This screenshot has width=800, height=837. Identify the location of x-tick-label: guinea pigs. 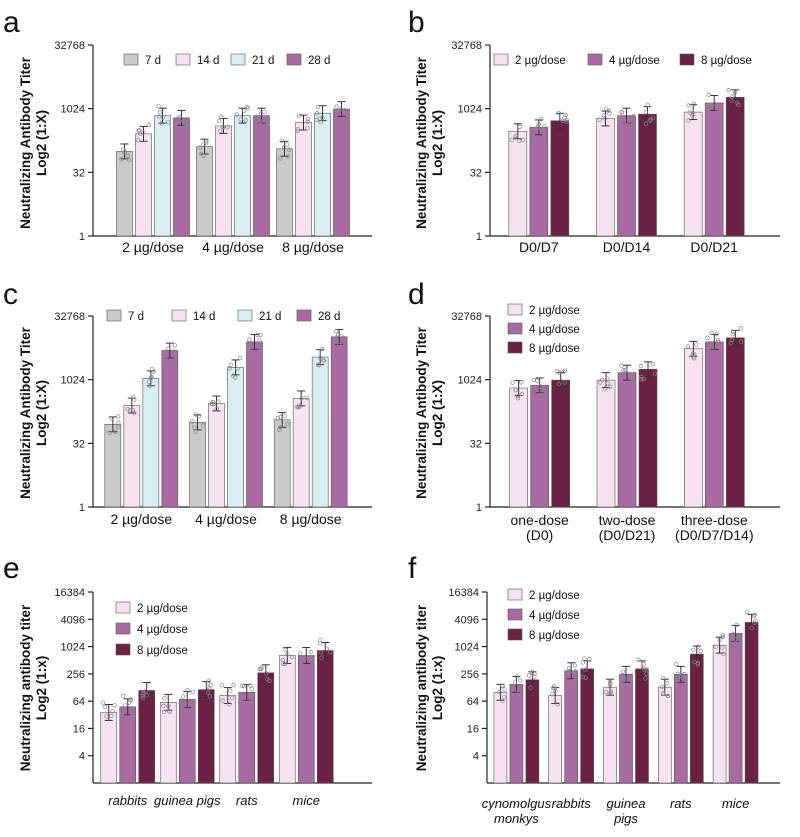
(625, 811).